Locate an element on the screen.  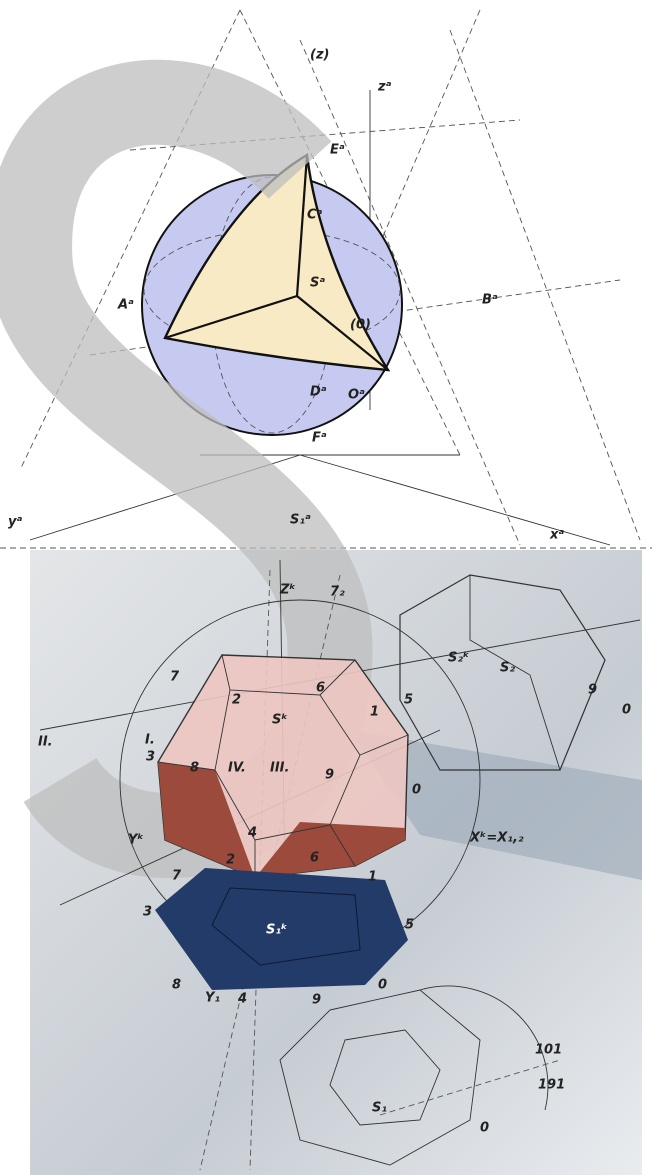
label: S₂ is located at coordinates (507, 668).